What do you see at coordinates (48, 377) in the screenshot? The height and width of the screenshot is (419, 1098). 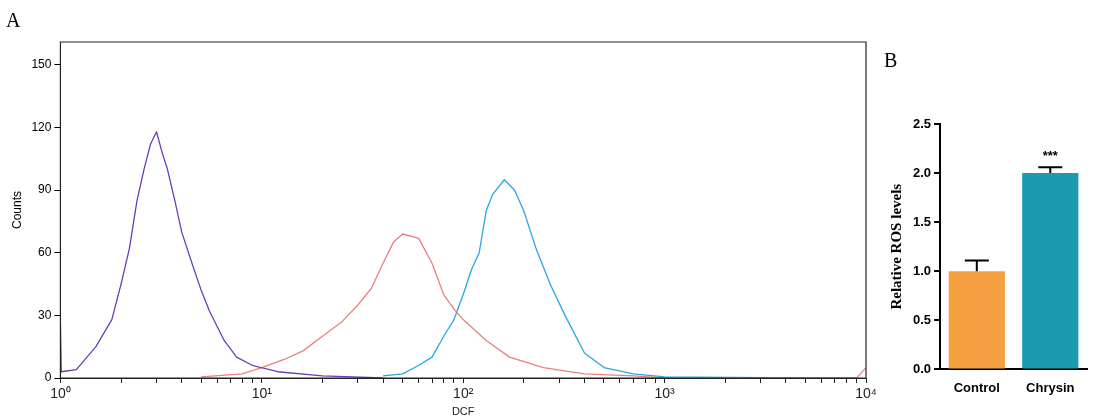 I see `y-tick-label: 0` at bounding box center [48, 377].